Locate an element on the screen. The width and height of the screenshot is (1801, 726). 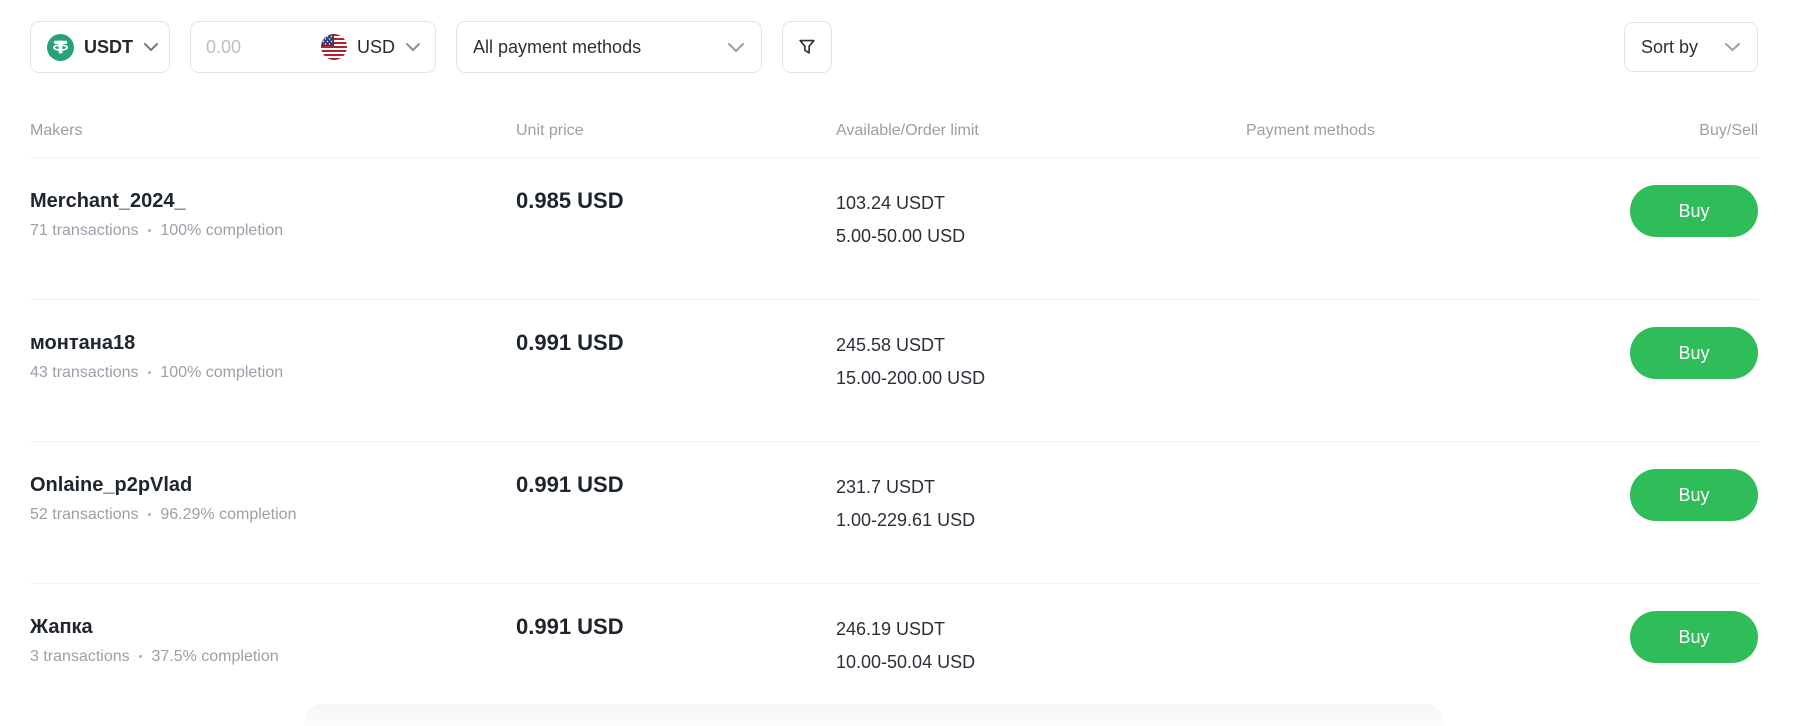
funnel-icon is located at coordinates (807, 47).